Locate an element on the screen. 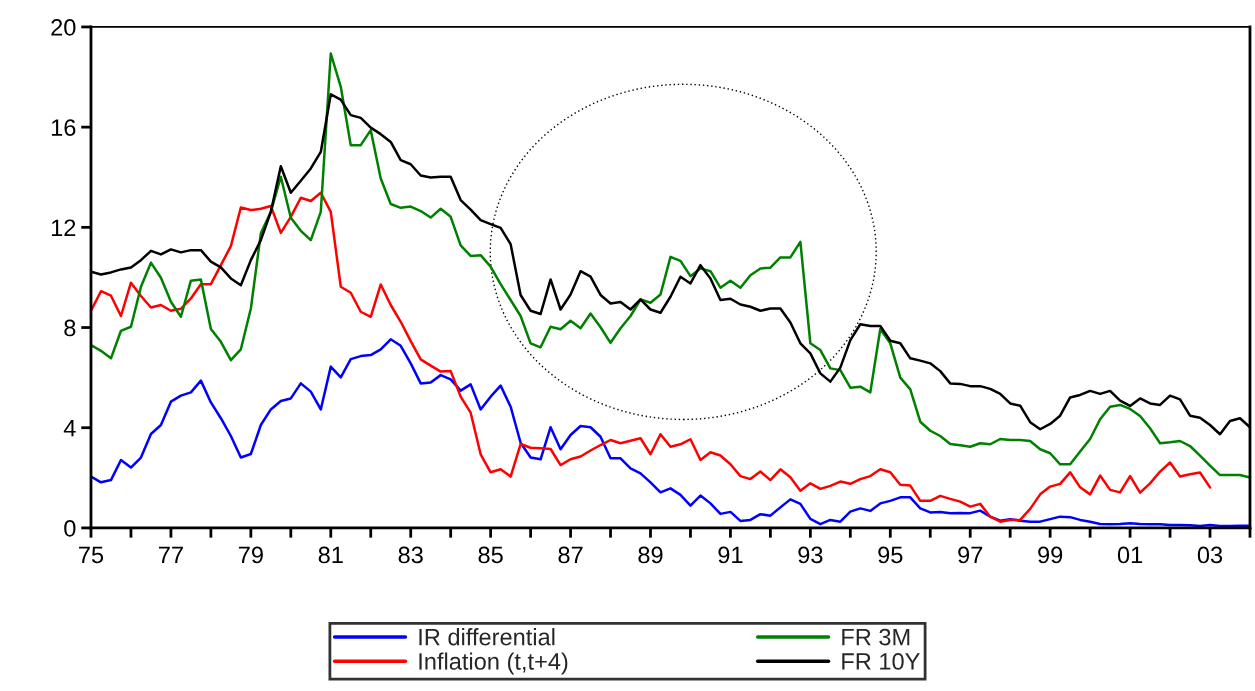  x-tick-label: 01 is located at coordinates (1130, 555).